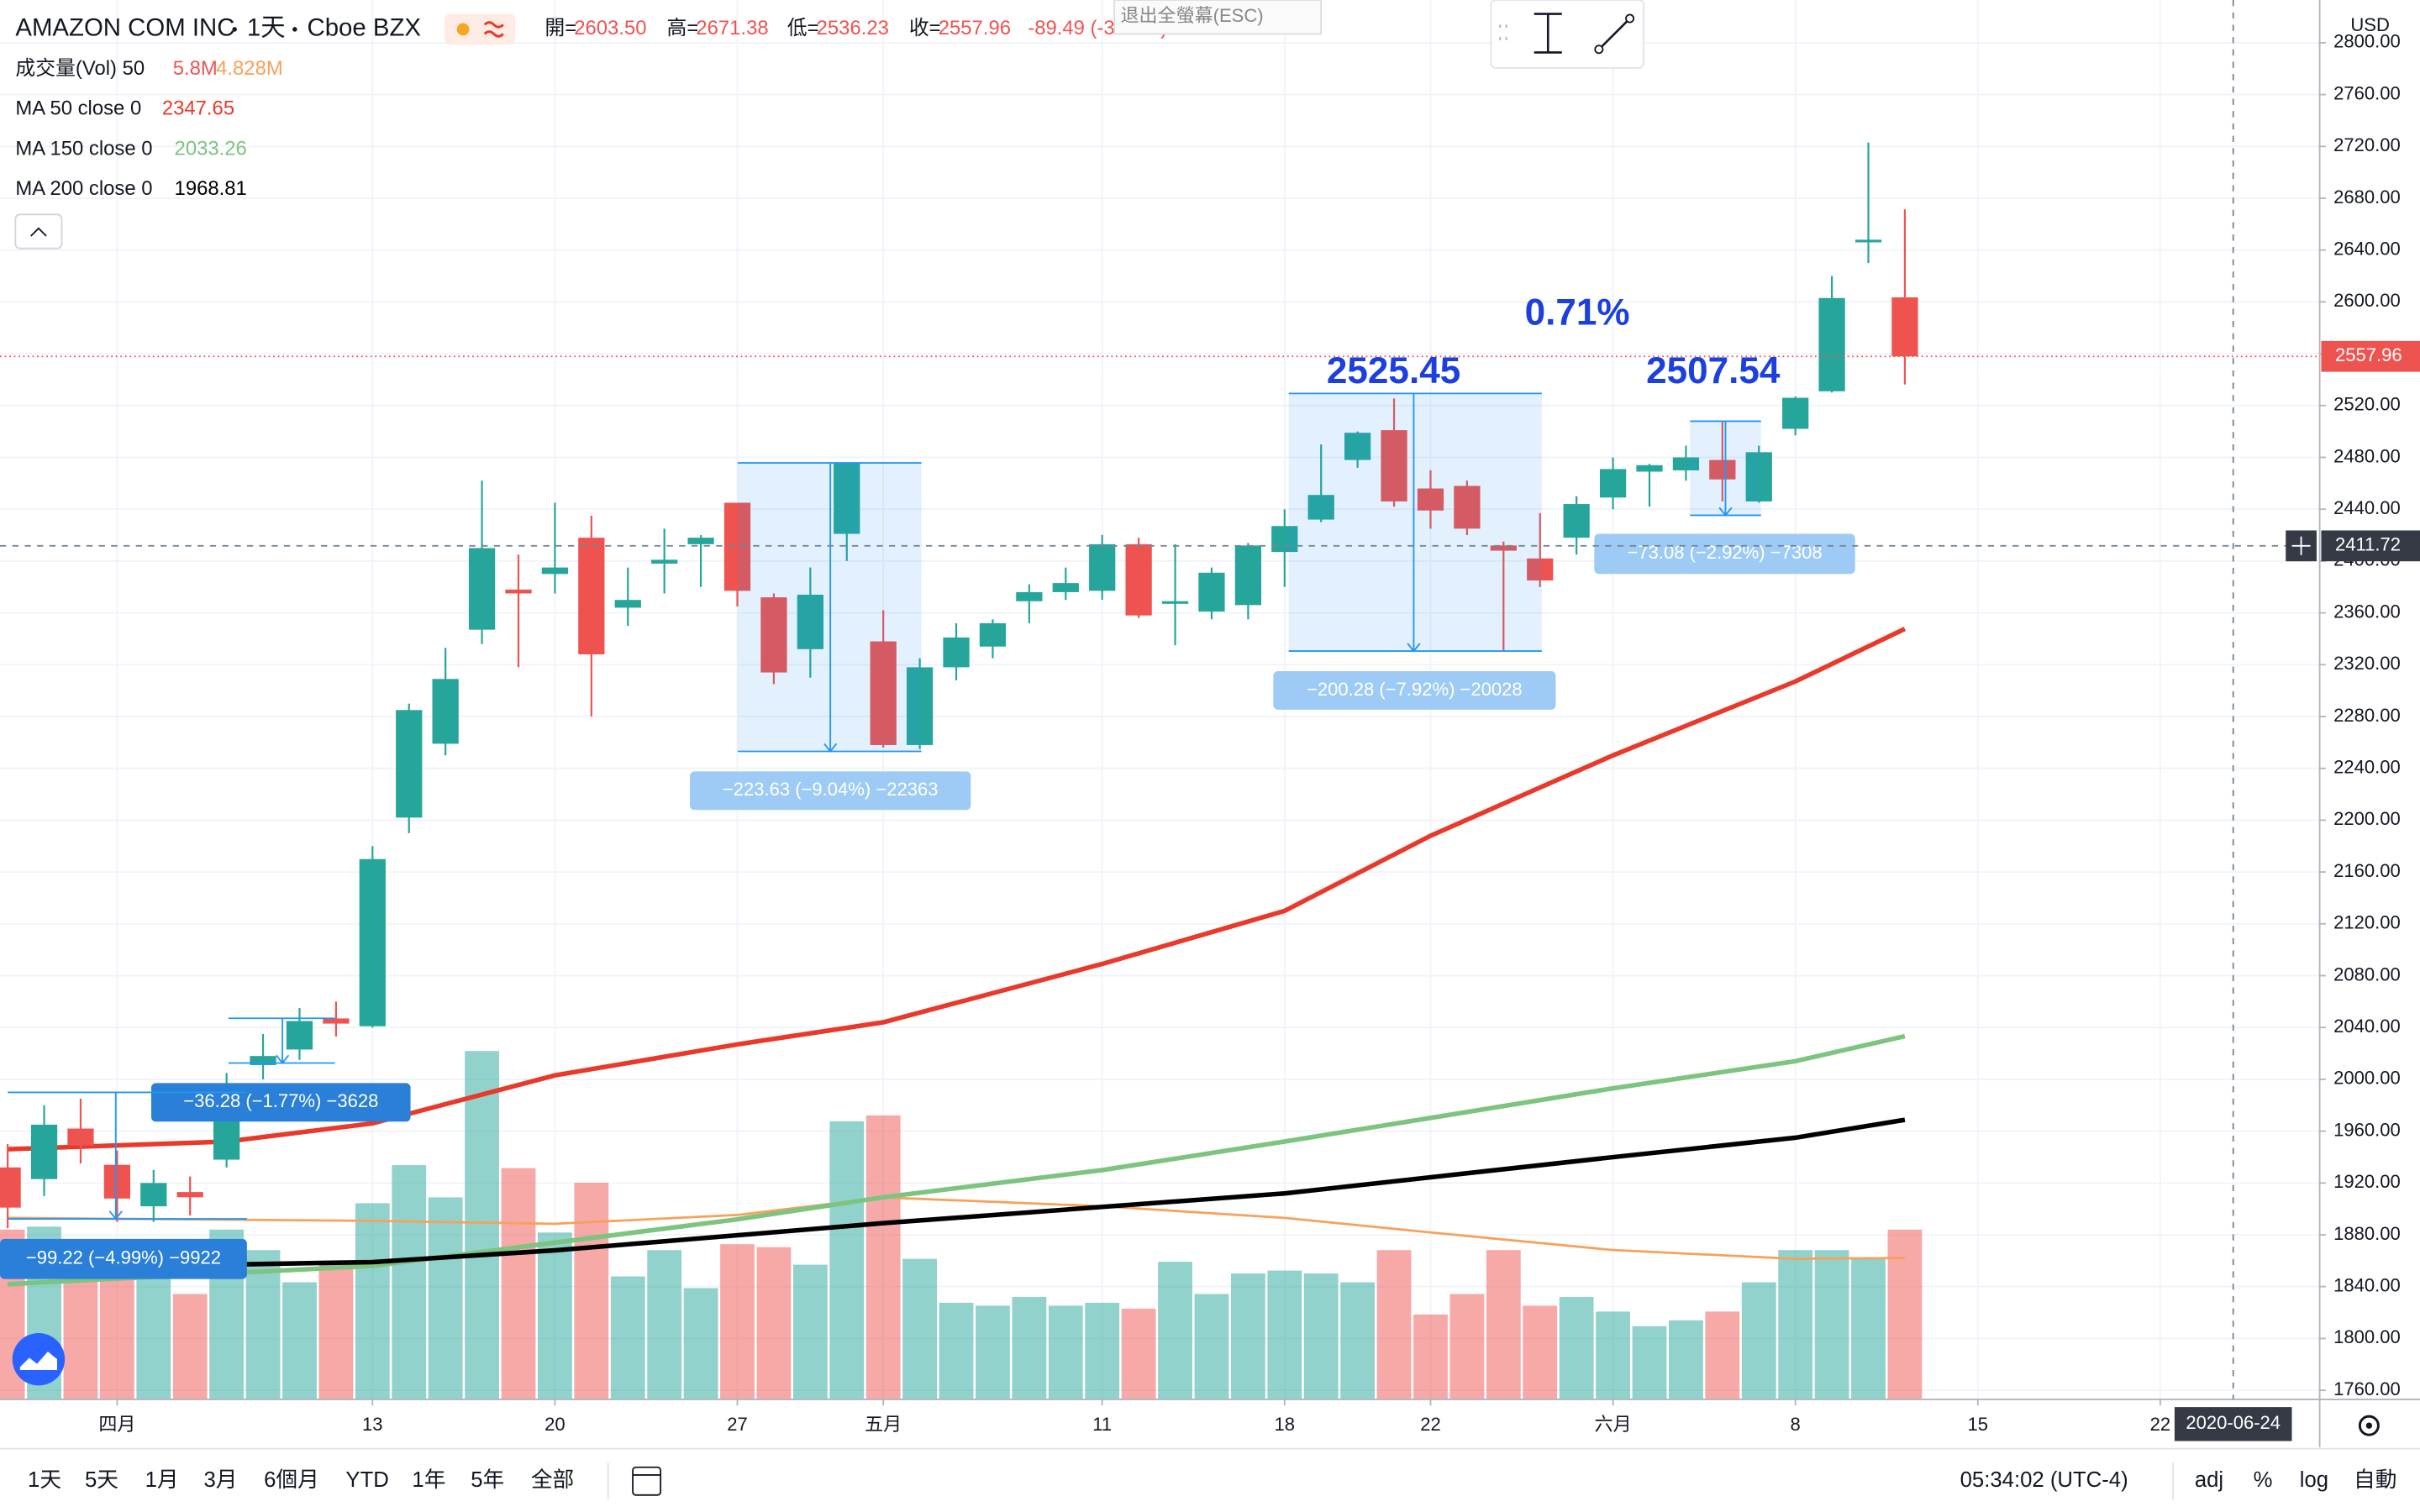 This screenshot has width=2420, height=1512. I want to click on collapse-button, so click(38, 231).